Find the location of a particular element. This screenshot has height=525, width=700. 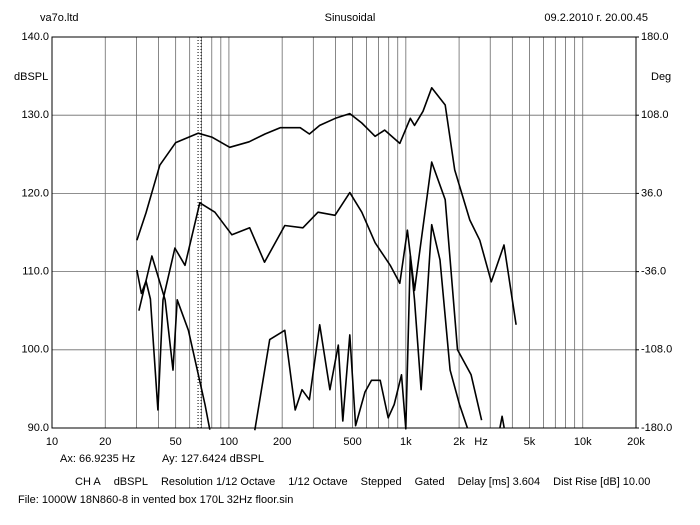

y2-tick-label: -108.0 is located at coordinates (656, 350).